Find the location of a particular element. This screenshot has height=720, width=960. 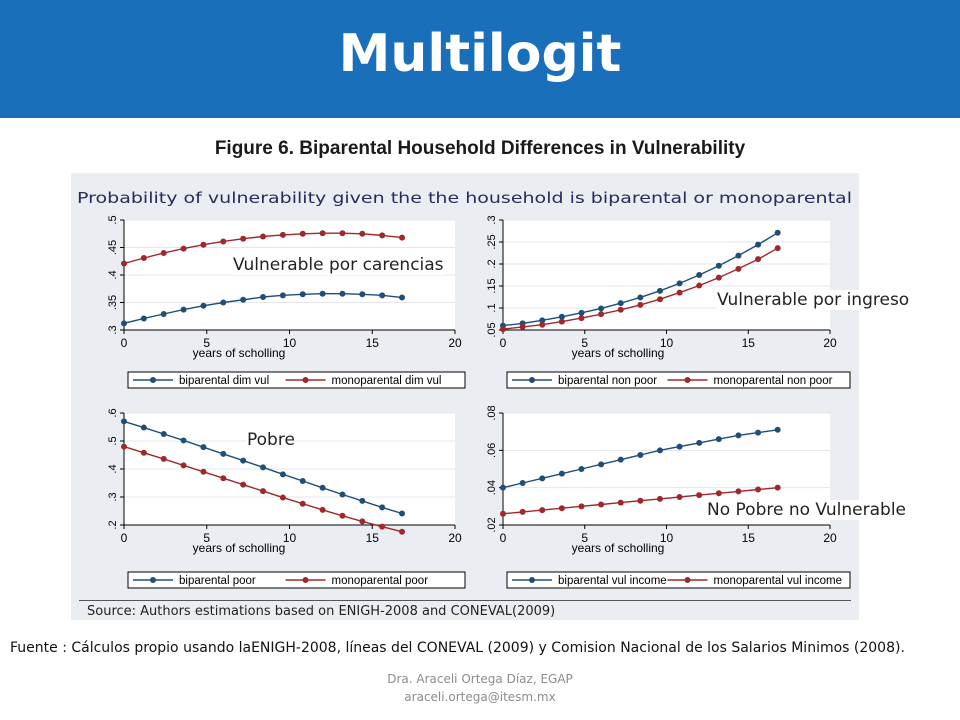

panel-1-x-tick-label: 0 is located at coordinates (124, 343).